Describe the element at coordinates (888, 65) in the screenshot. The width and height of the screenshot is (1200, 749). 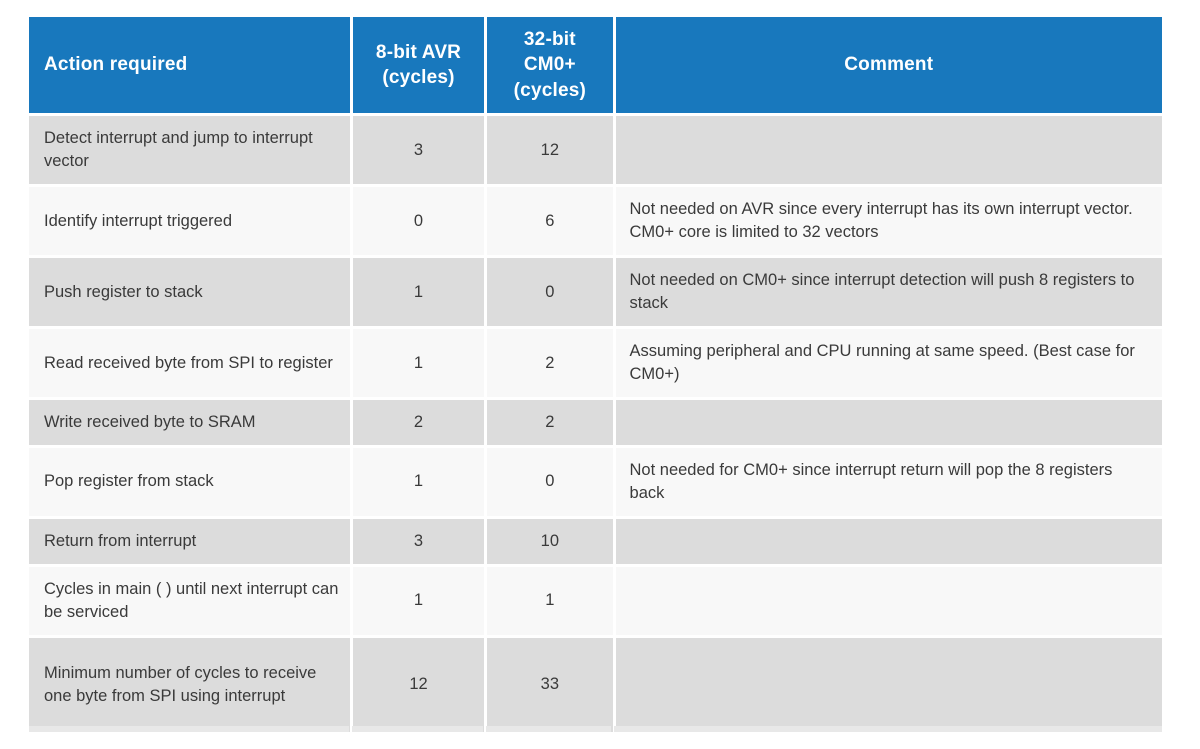
I see `column-header-comment: Comment` at that location.